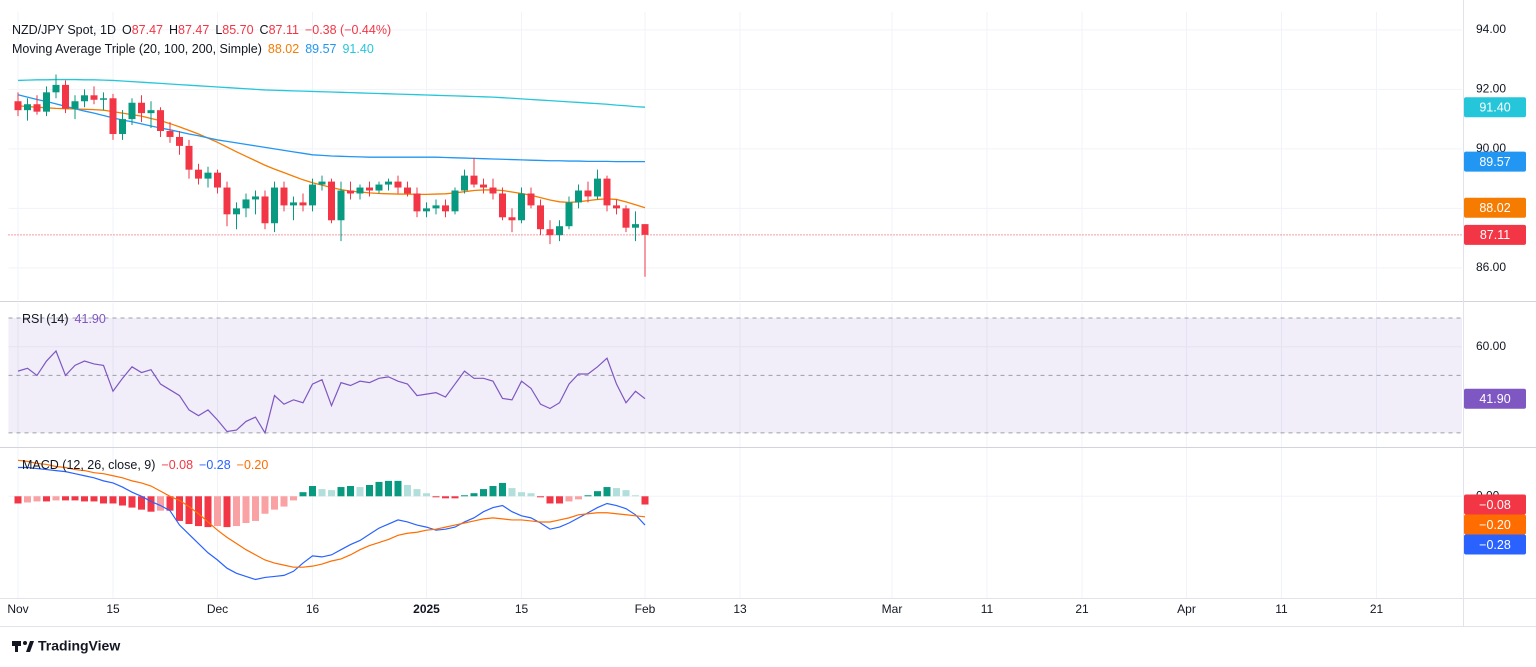 The image size is (1536, 667). What do you see at coordinates (320, 49) in the screenshot?
I see `indicator-value: 89.57` at bounding box center [320, 49].